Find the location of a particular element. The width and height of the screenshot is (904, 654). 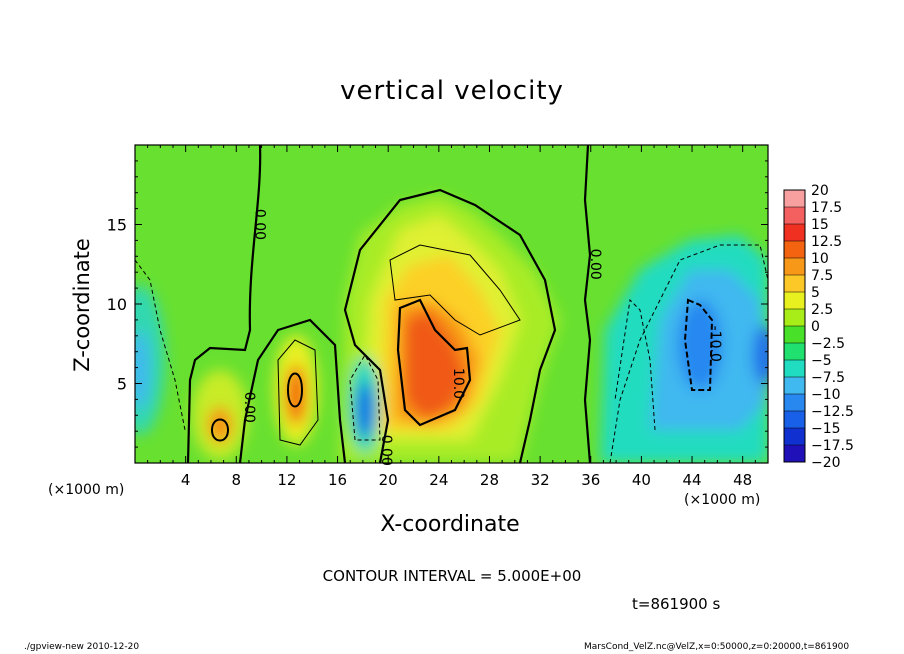

colorbar-label: −12.5 is located at coordinates (832, 412).